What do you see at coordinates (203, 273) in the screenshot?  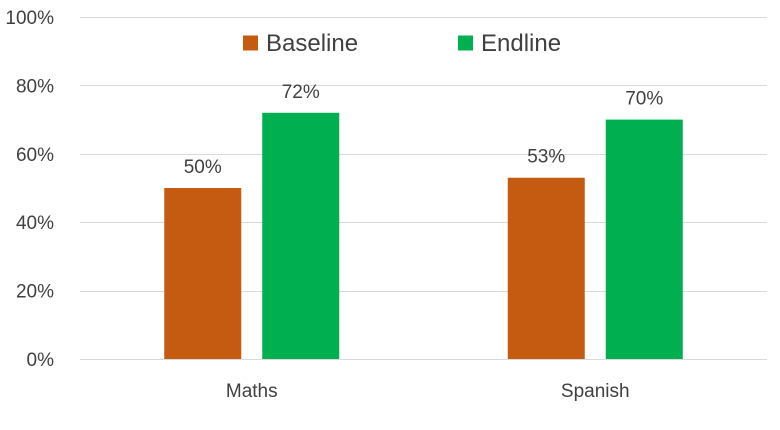 I see `bar-baseline-maths` at bounding box center [203, 273].